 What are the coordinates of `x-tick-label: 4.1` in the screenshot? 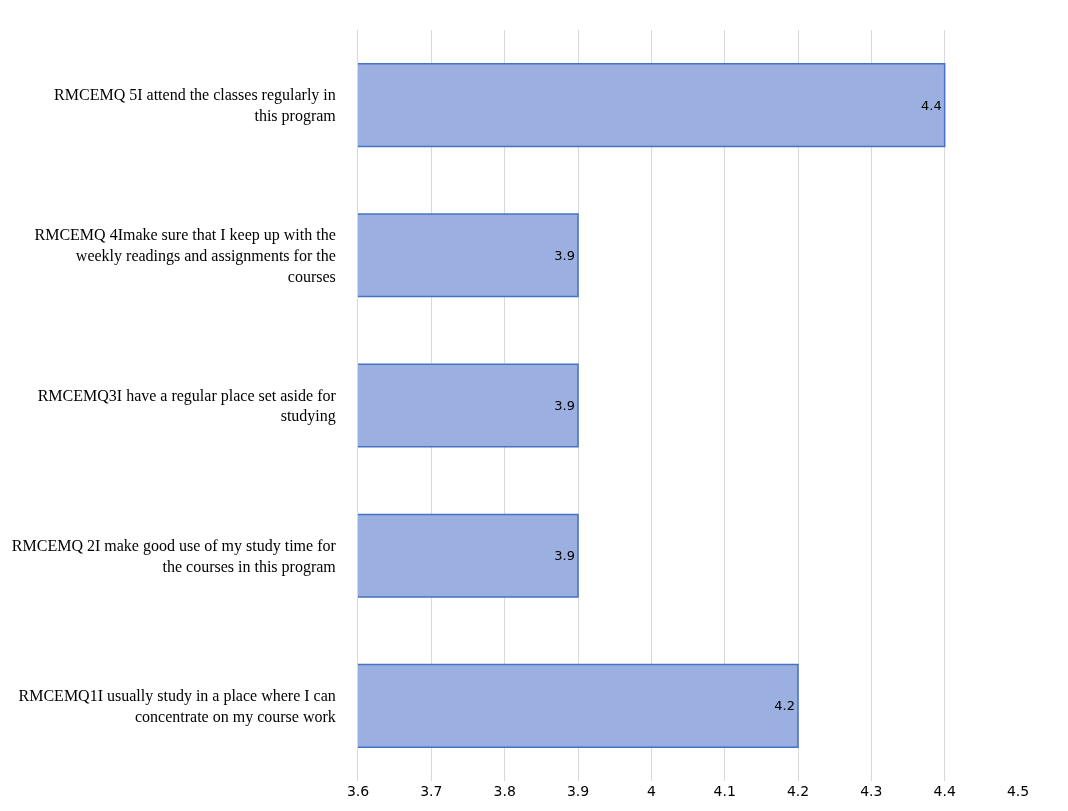 It's located at (724, 791).